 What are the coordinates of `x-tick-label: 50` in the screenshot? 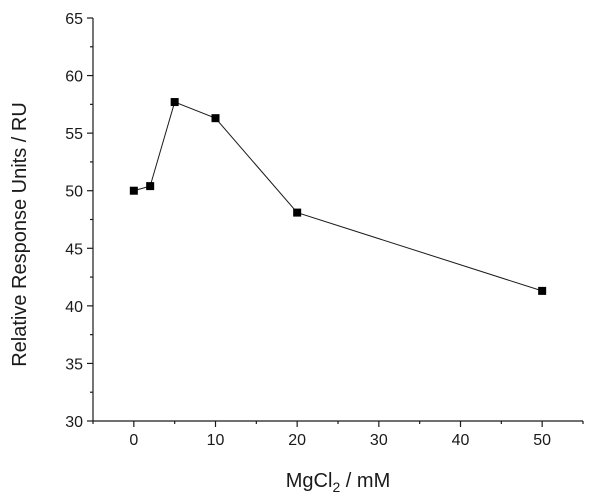 It's located at (542, 440).